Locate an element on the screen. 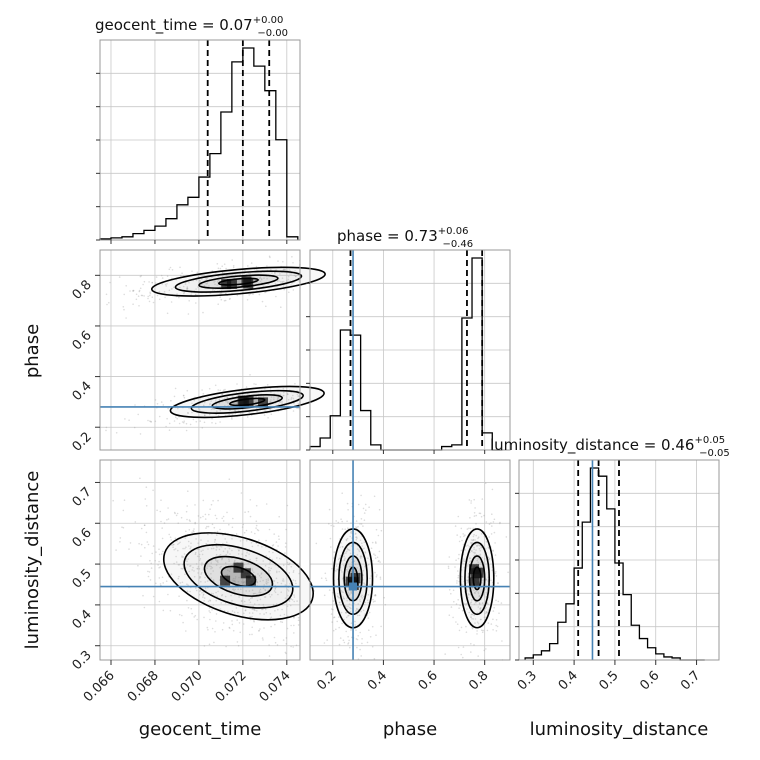  ylabel-luminosity-distance: luminosity_distance is located at coordinates (32, 560).